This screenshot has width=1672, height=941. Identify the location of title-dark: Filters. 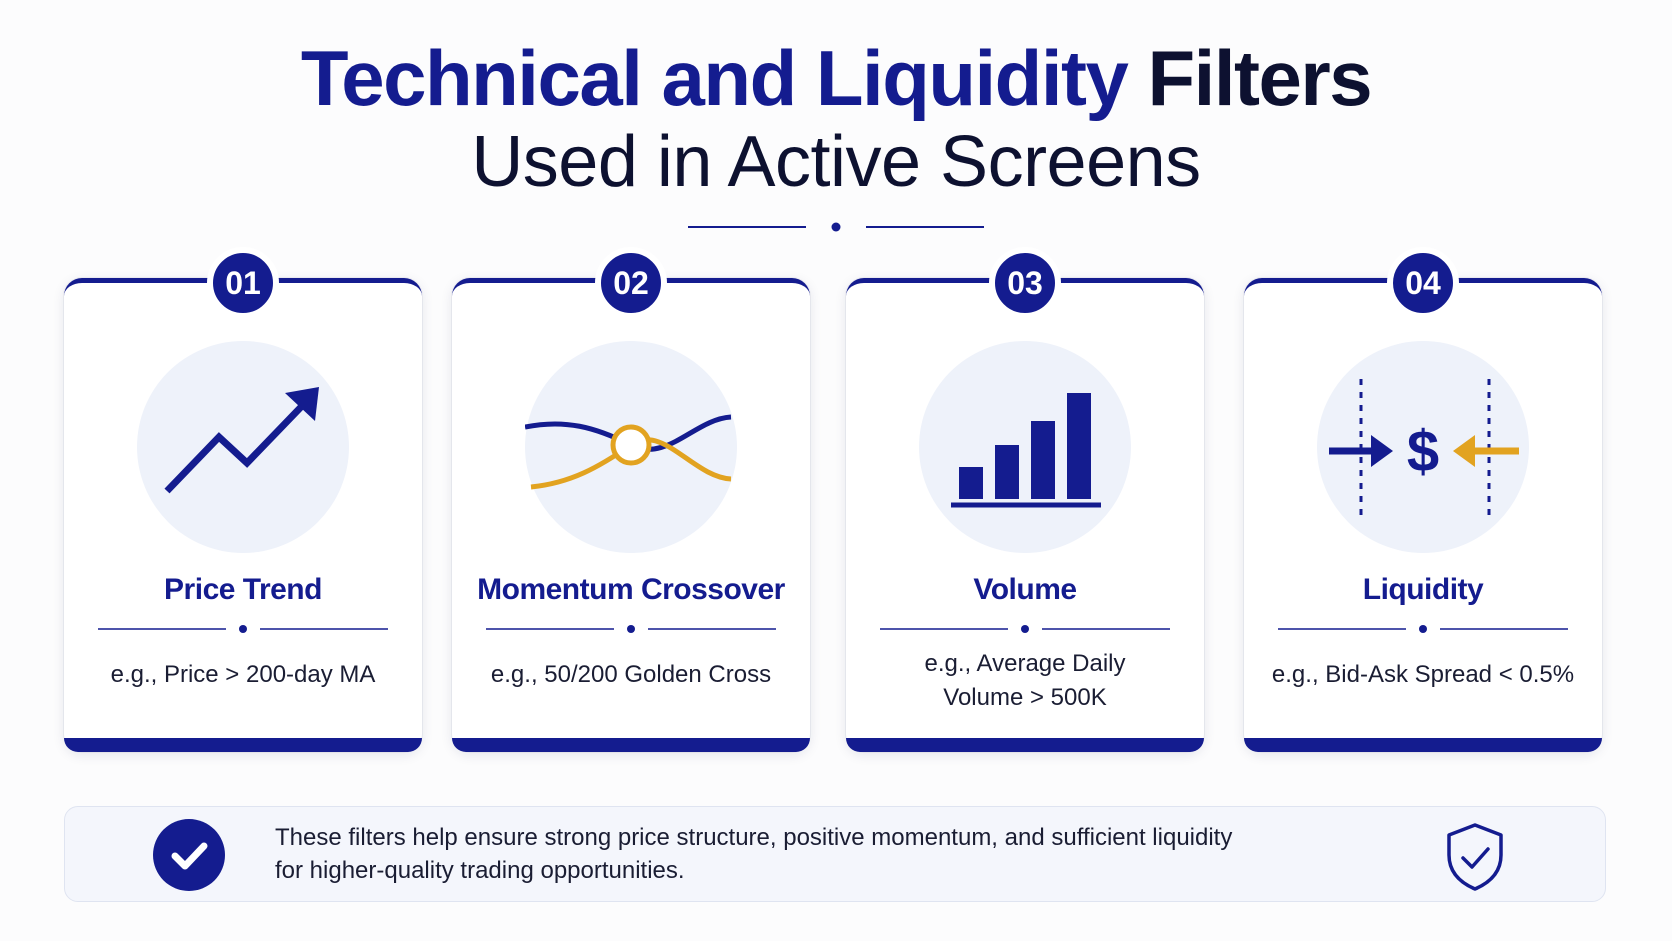
(1260, 78).